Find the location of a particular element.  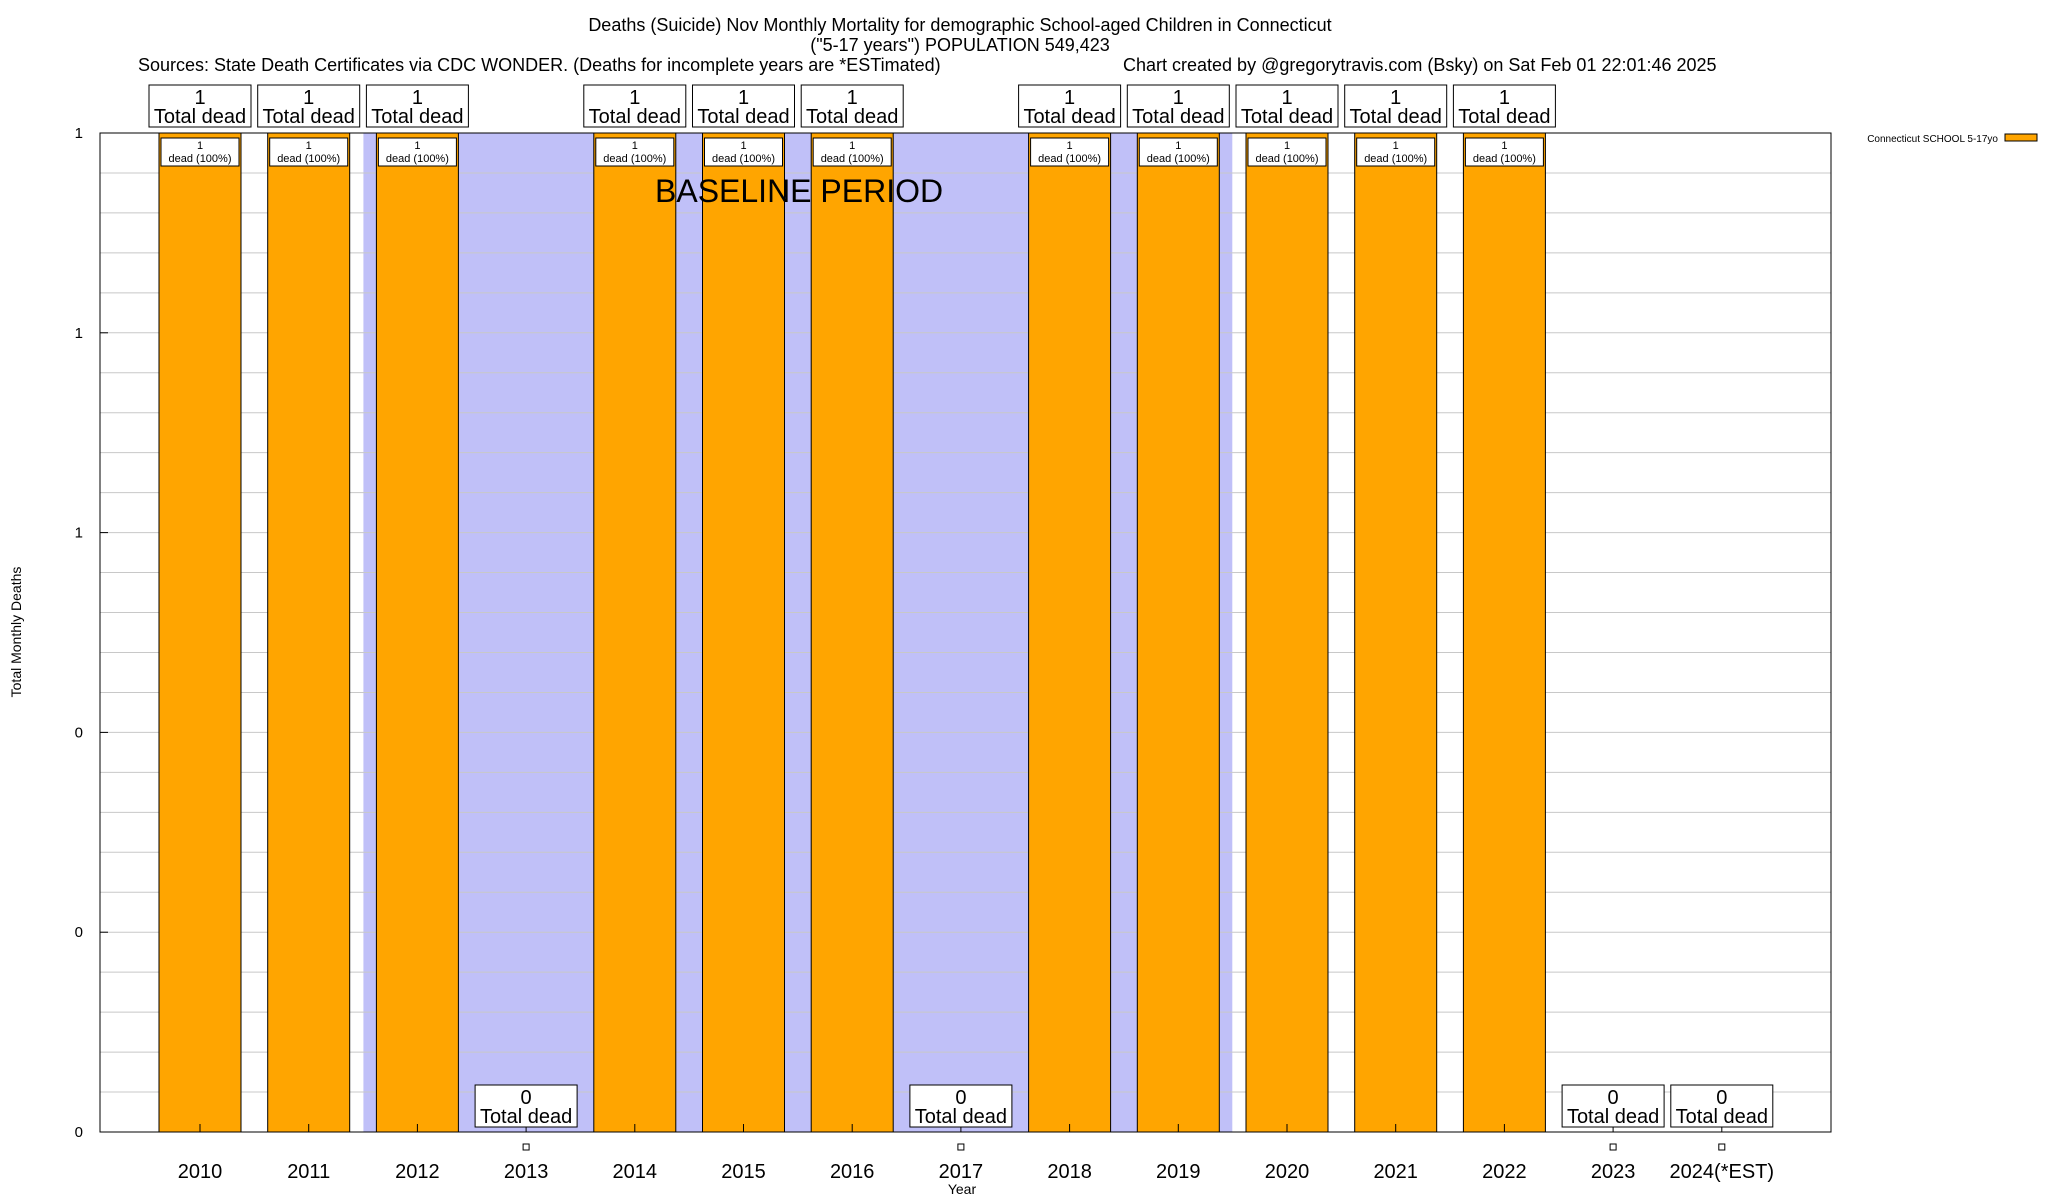

y-axis-ticks: 0 0 0 1 1 1 is located at coordinates (91, 633).